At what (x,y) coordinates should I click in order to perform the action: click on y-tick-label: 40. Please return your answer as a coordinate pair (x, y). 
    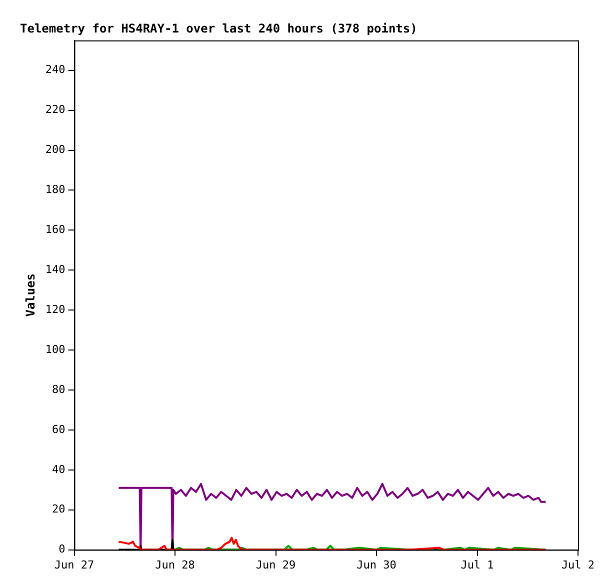
    Looking at the image, I should click on (59, 469).